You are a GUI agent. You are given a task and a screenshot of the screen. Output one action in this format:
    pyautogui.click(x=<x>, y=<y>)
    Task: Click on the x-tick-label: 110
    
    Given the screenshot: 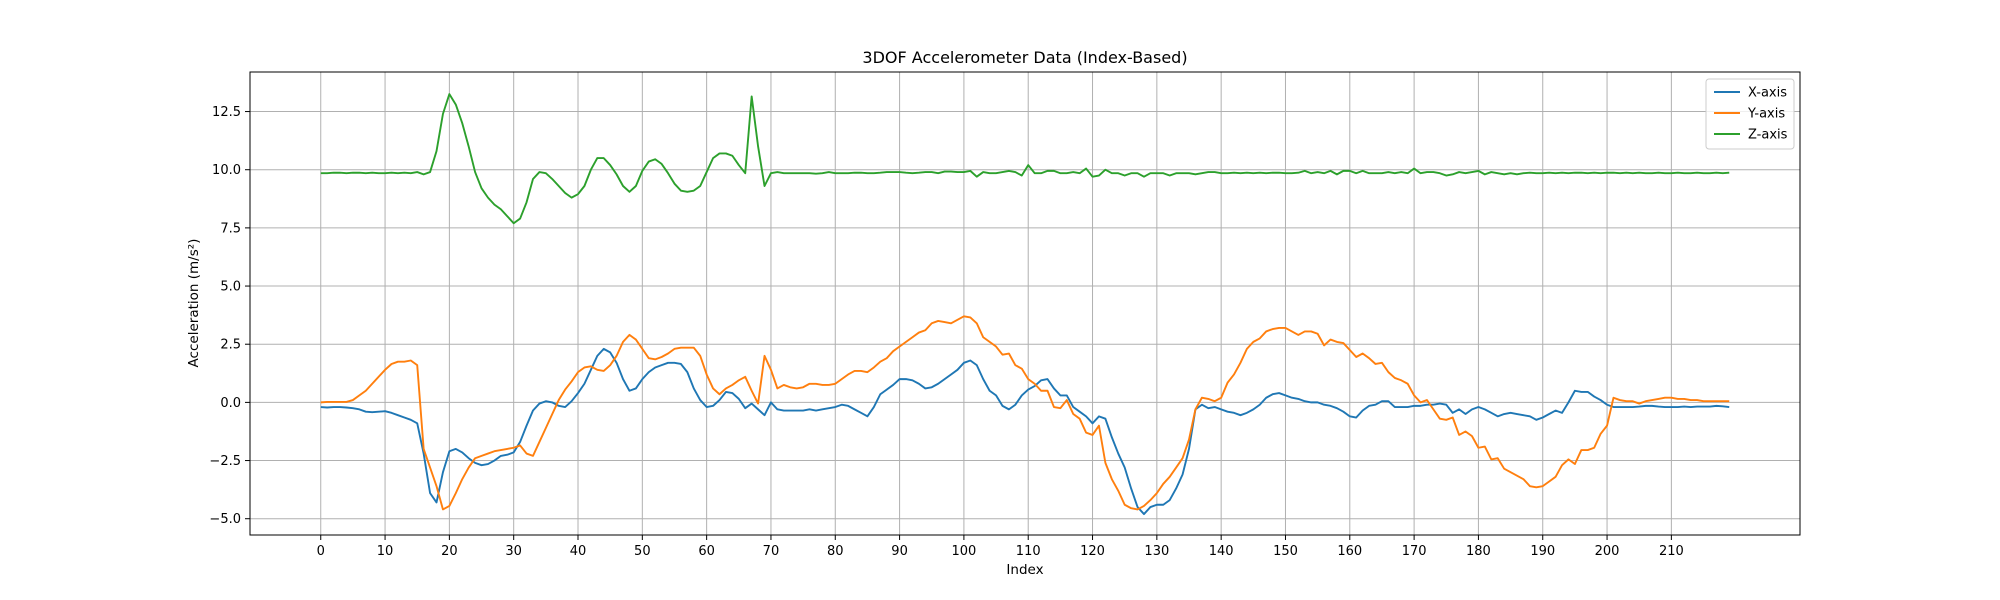 What is the action you would take?
    pyautogui.click(x=1028, y=551)
    